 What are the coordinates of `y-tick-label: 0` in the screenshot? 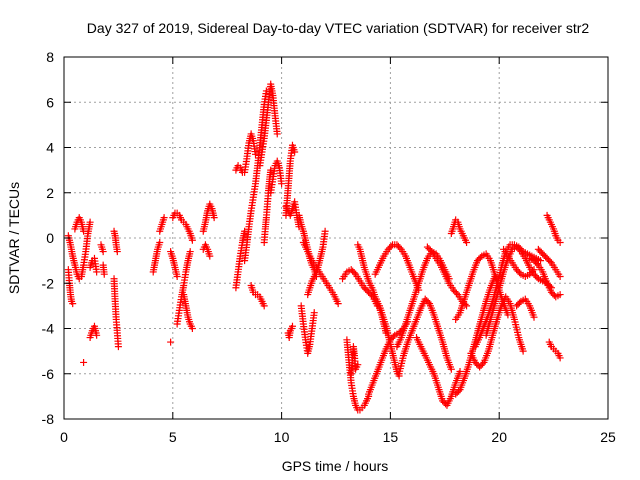 It's located at (50, 238).